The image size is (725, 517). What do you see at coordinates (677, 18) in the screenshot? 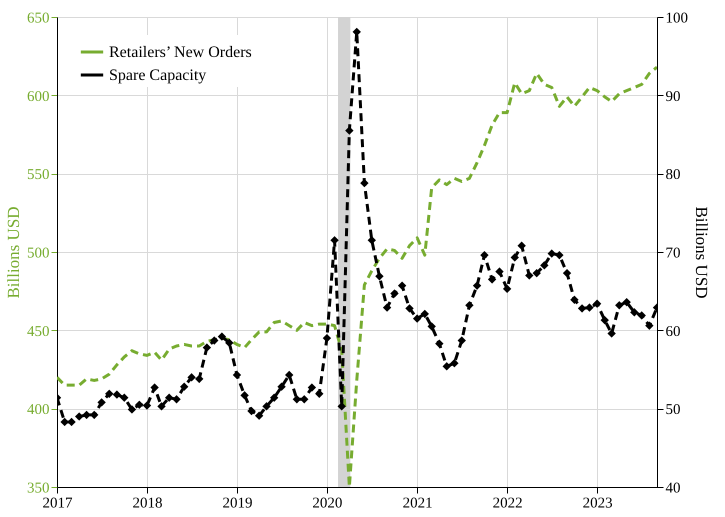
I see `y2-tick-label: 100` at bounding box center [677, 18].